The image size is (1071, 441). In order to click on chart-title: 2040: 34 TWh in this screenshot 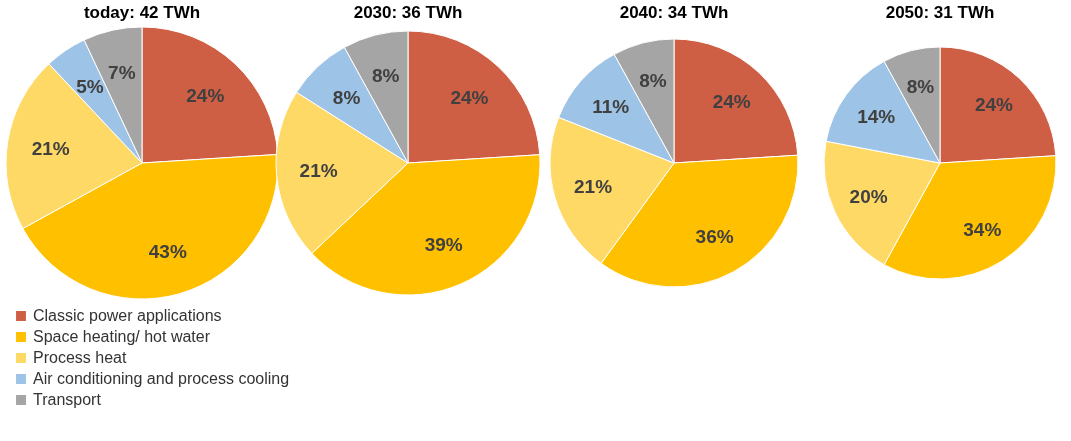, I will do `click(674, 12)`.